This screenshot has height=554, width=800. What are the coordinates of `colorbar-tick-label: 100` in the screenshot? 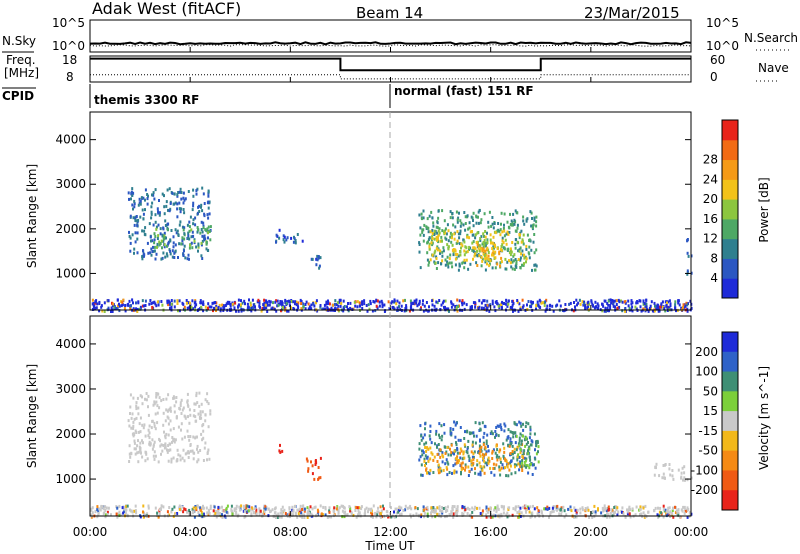 It's located at (706, 372).